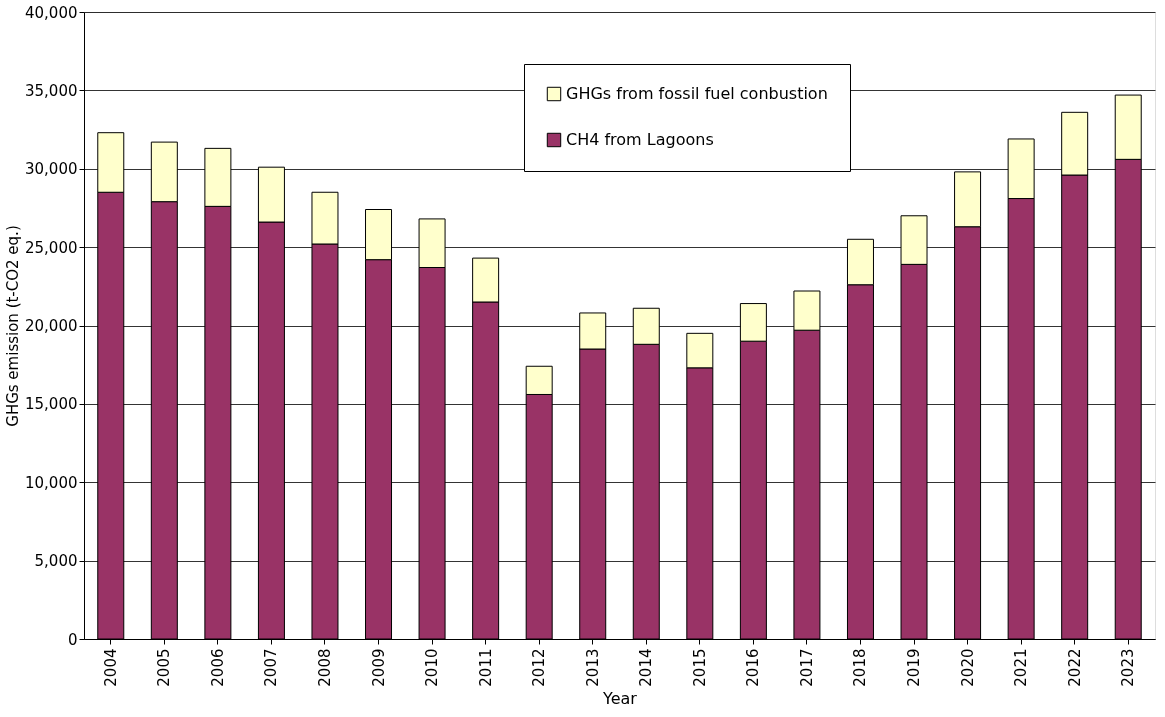 This screenshot has width=1165, height=717. What do you see at coordinates (51, 404) in the screenshot?
I see `y-tick-label: 15,000` at bounding box center [51, 404].